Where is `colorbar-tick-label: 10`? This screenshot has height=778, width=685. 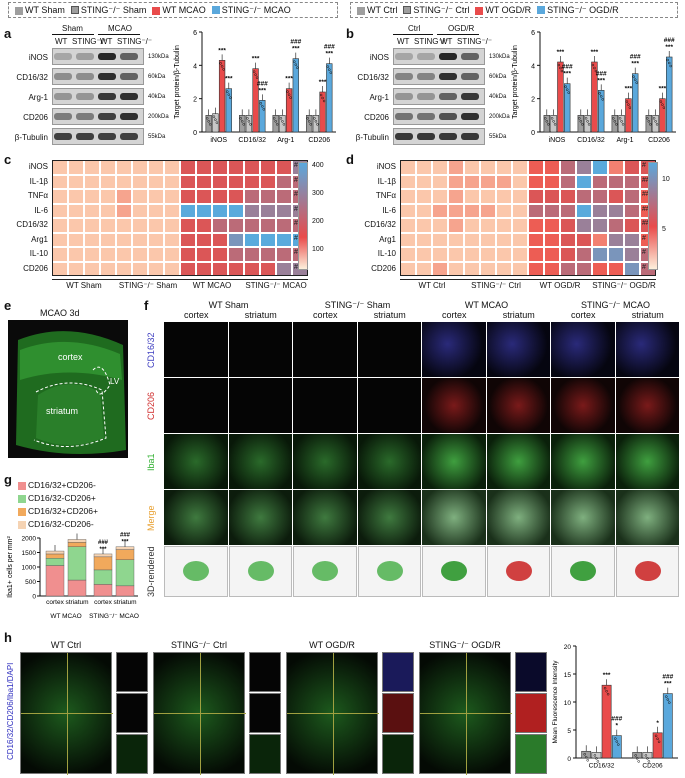
colorbar-tick-label: 10 is located at coordinates (666, 179).